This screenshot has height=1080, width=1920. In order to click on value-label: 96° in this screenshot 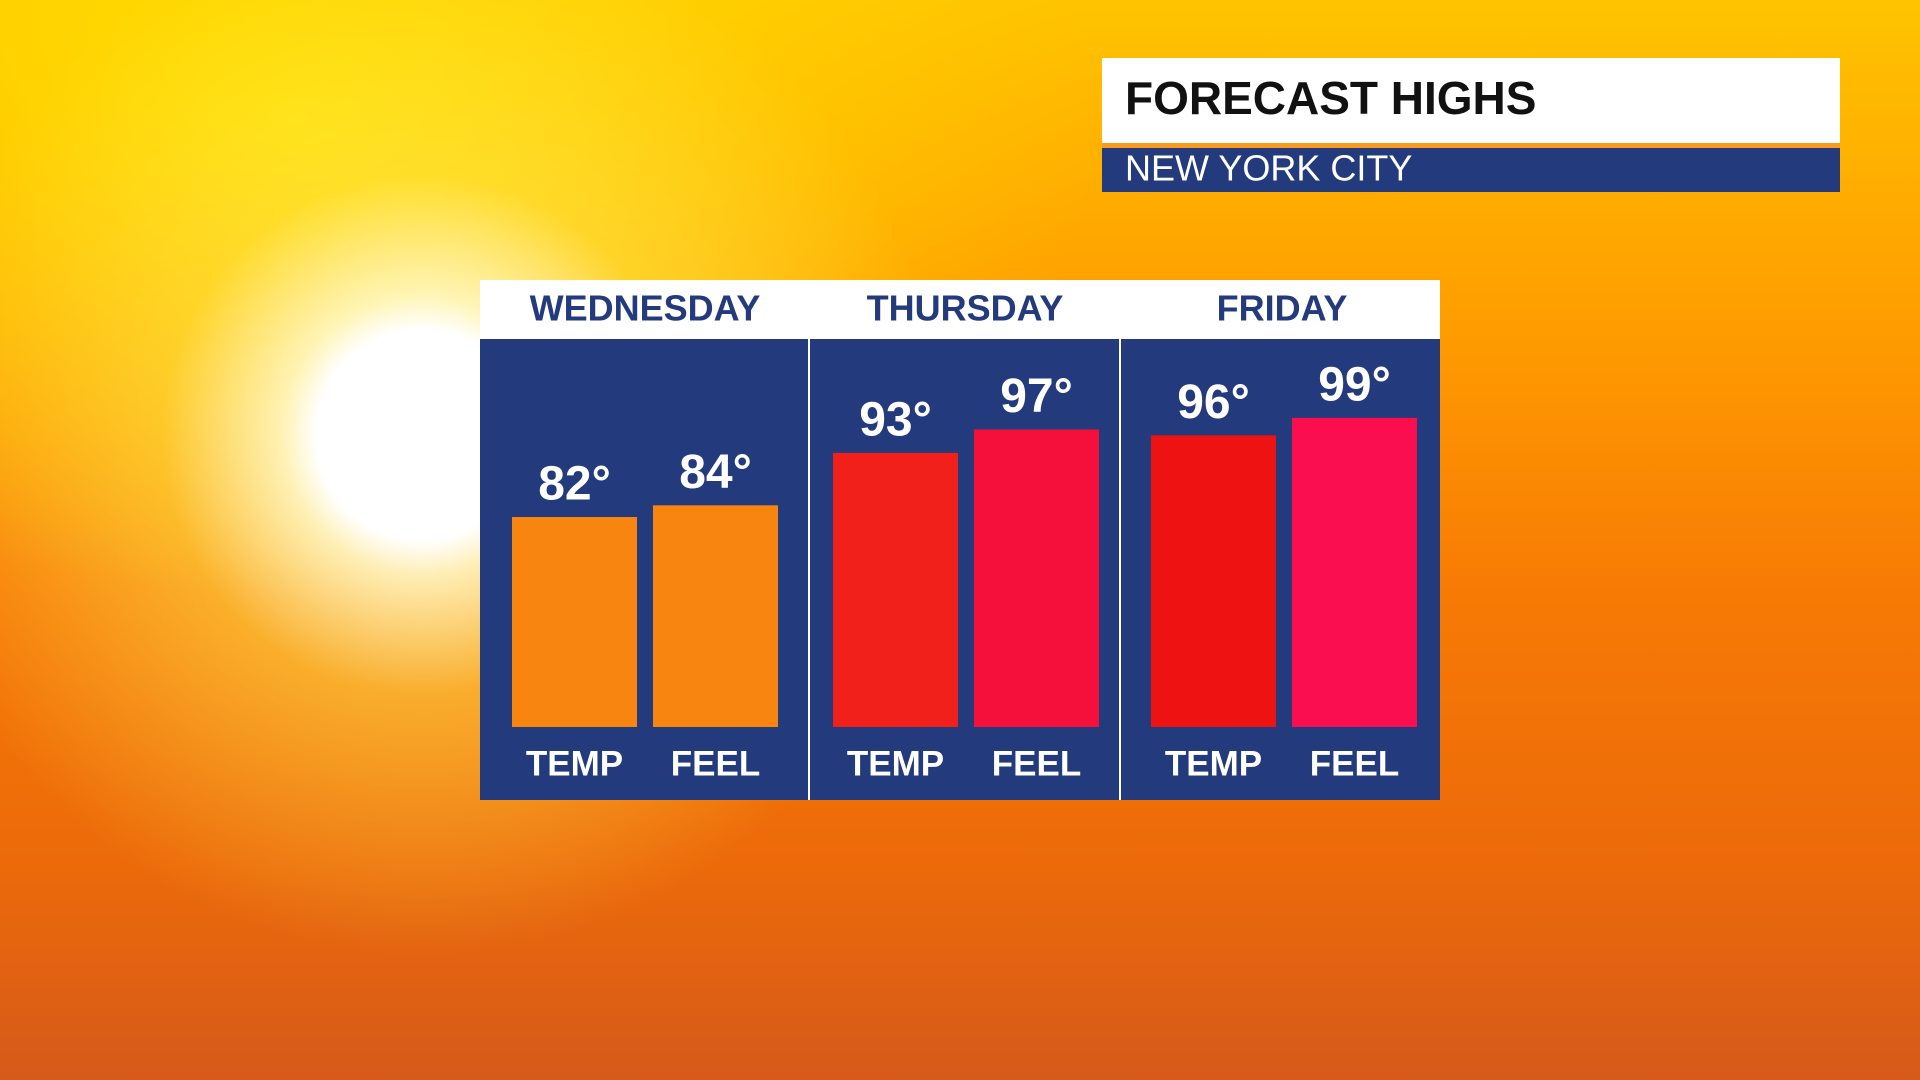, I will do `click(1213, 402)`.